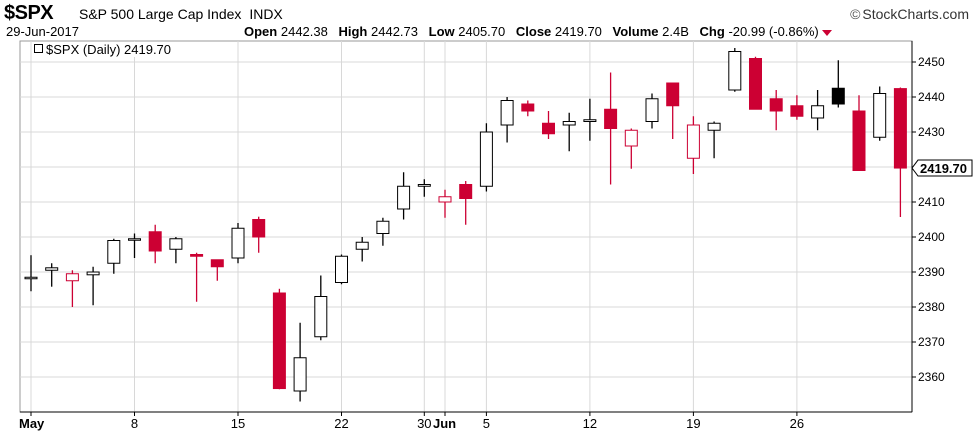  Describe the element at coordinates (533, 31) in the screenshot. I see `close-label: Close` at that location.